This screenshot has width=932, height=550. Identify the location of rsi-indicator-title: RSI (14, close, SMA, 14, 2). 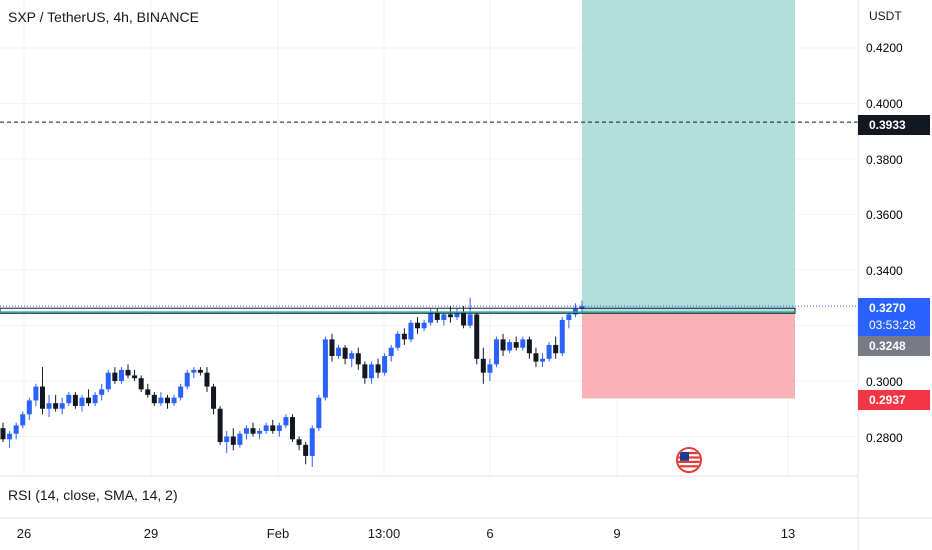
(93, 495).